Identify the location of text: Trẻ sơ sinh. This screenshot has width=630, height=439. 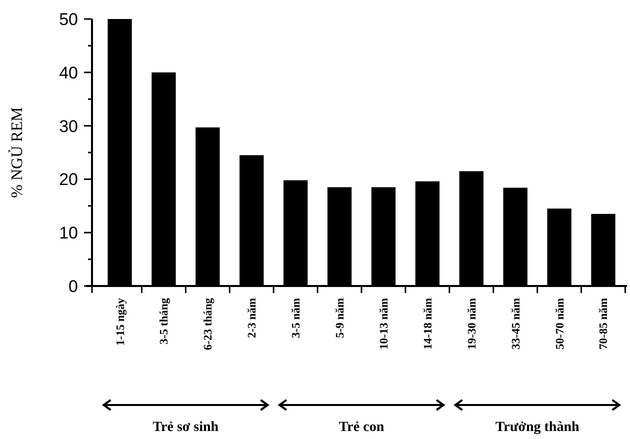
(185, 427).